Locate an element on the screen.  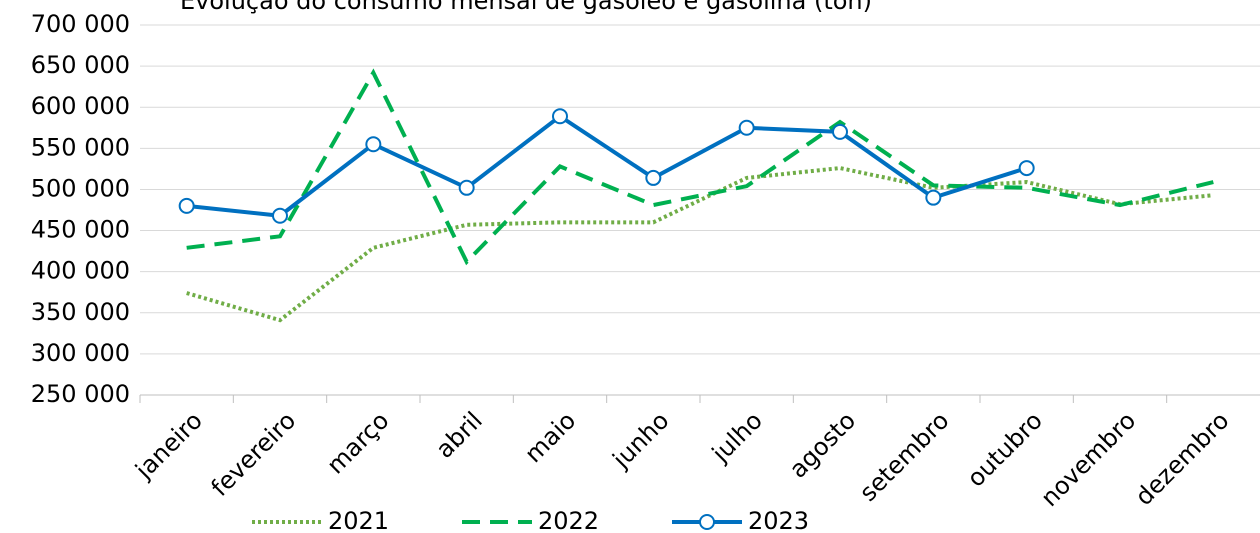
x-tick-label: dezembro is located at coordinates (1182, 458).